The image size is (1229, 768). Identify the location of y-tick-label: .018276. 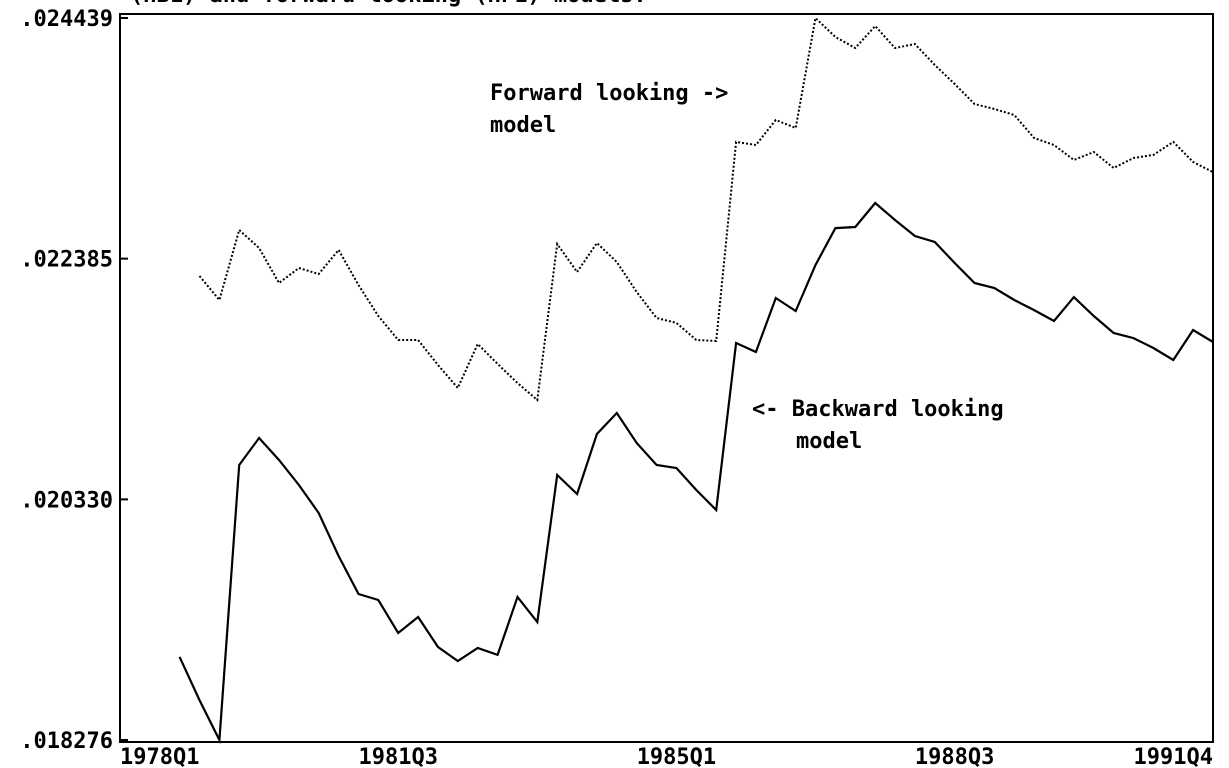
(66, 741).